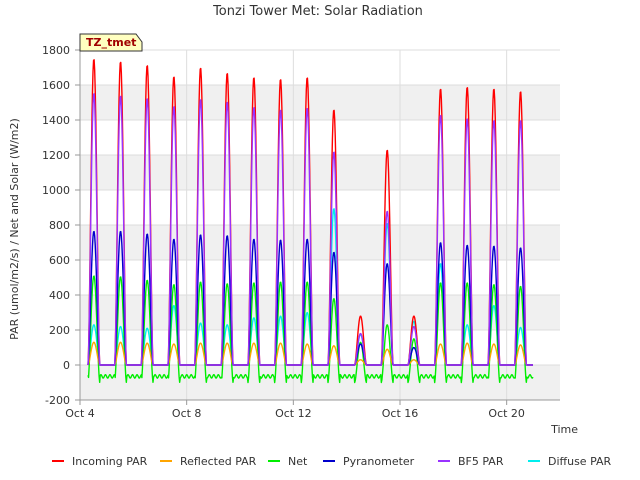 This screenshot has height=480, width=640. What do you see at coordinates (298, 461) in the screenshot?
I see `legend-label: Net` at bounding box center [298, 461].